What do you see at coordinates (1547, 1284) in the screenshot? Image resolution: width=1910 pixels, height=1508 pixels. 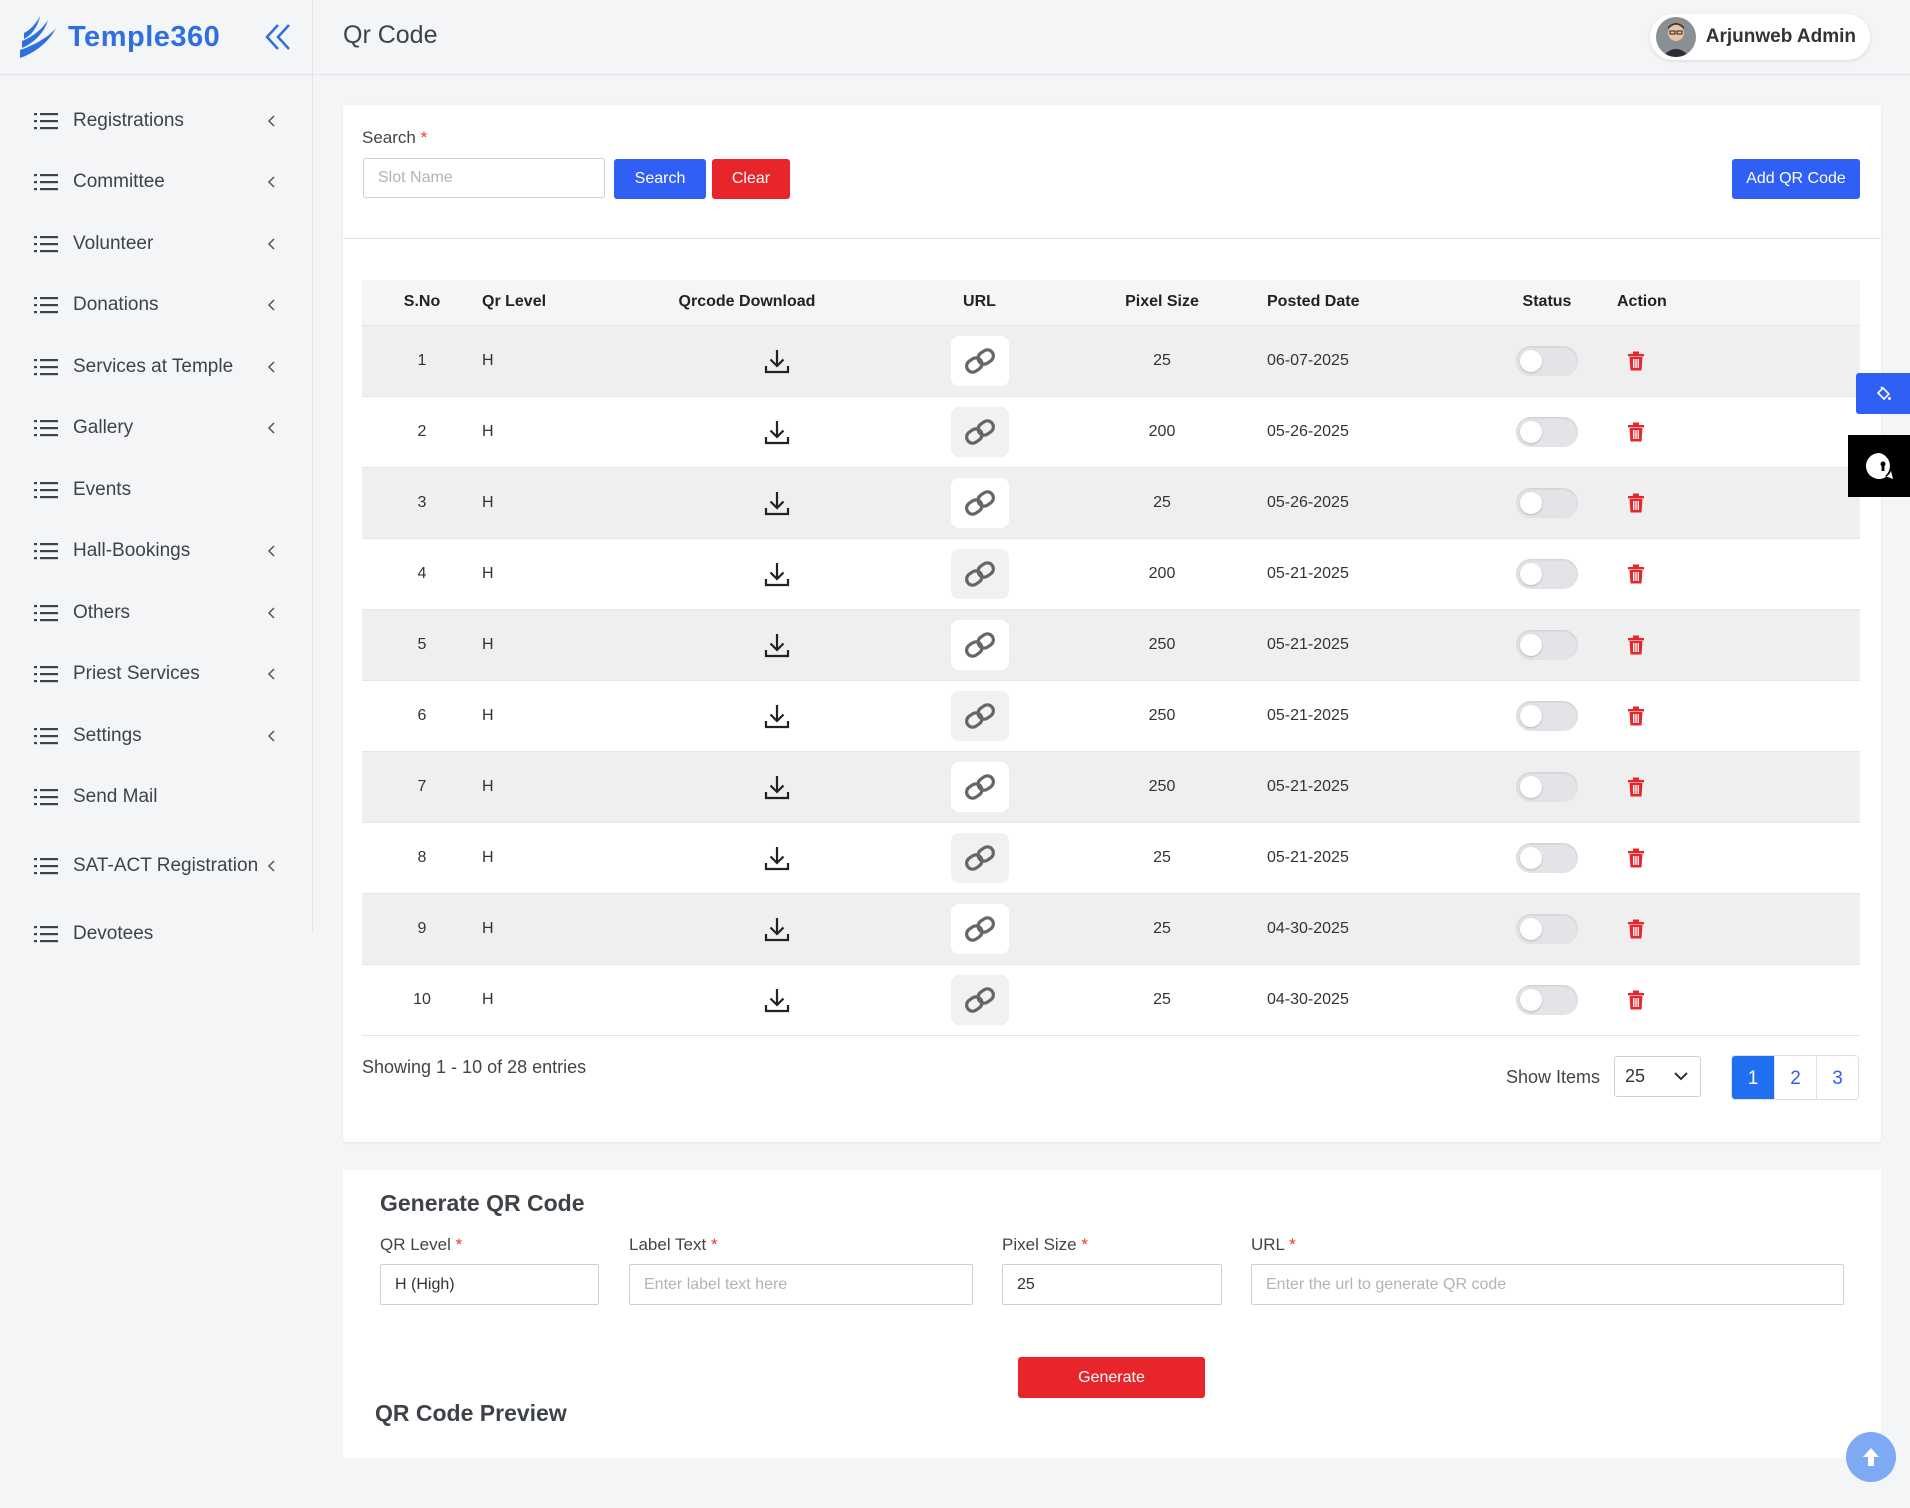 I see `url-input` at bounding box center [1547, 1284].